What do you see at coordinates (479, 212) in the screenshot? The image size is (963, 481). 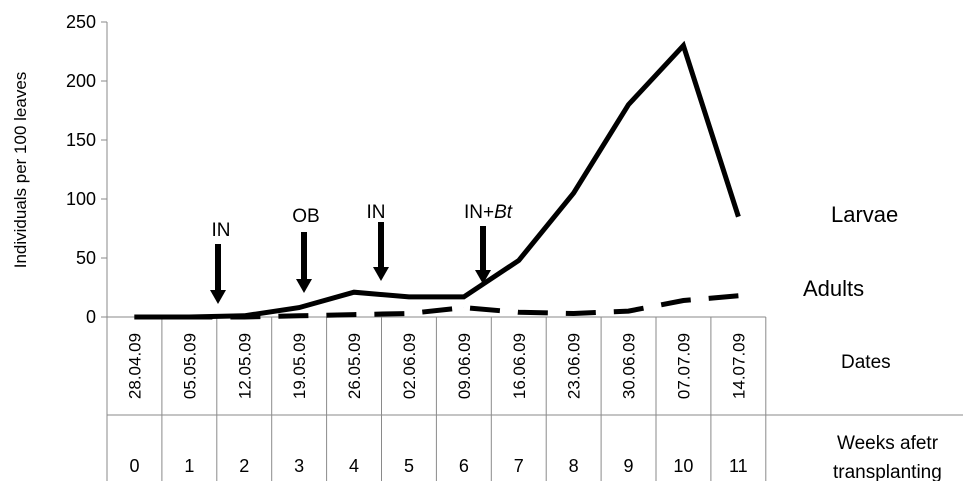 I see `annotation-text: IN+` at bounding box center [479, 212].